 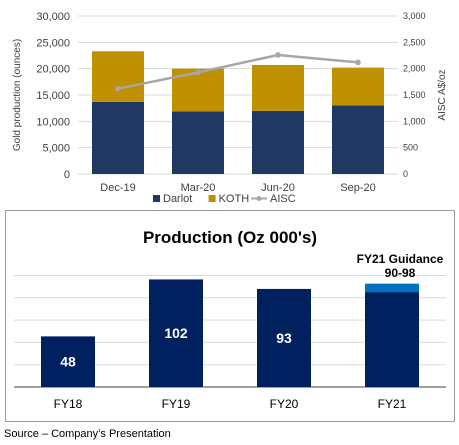 I want to click on y-tick-label: 5,000, so click(x=56, y=149).